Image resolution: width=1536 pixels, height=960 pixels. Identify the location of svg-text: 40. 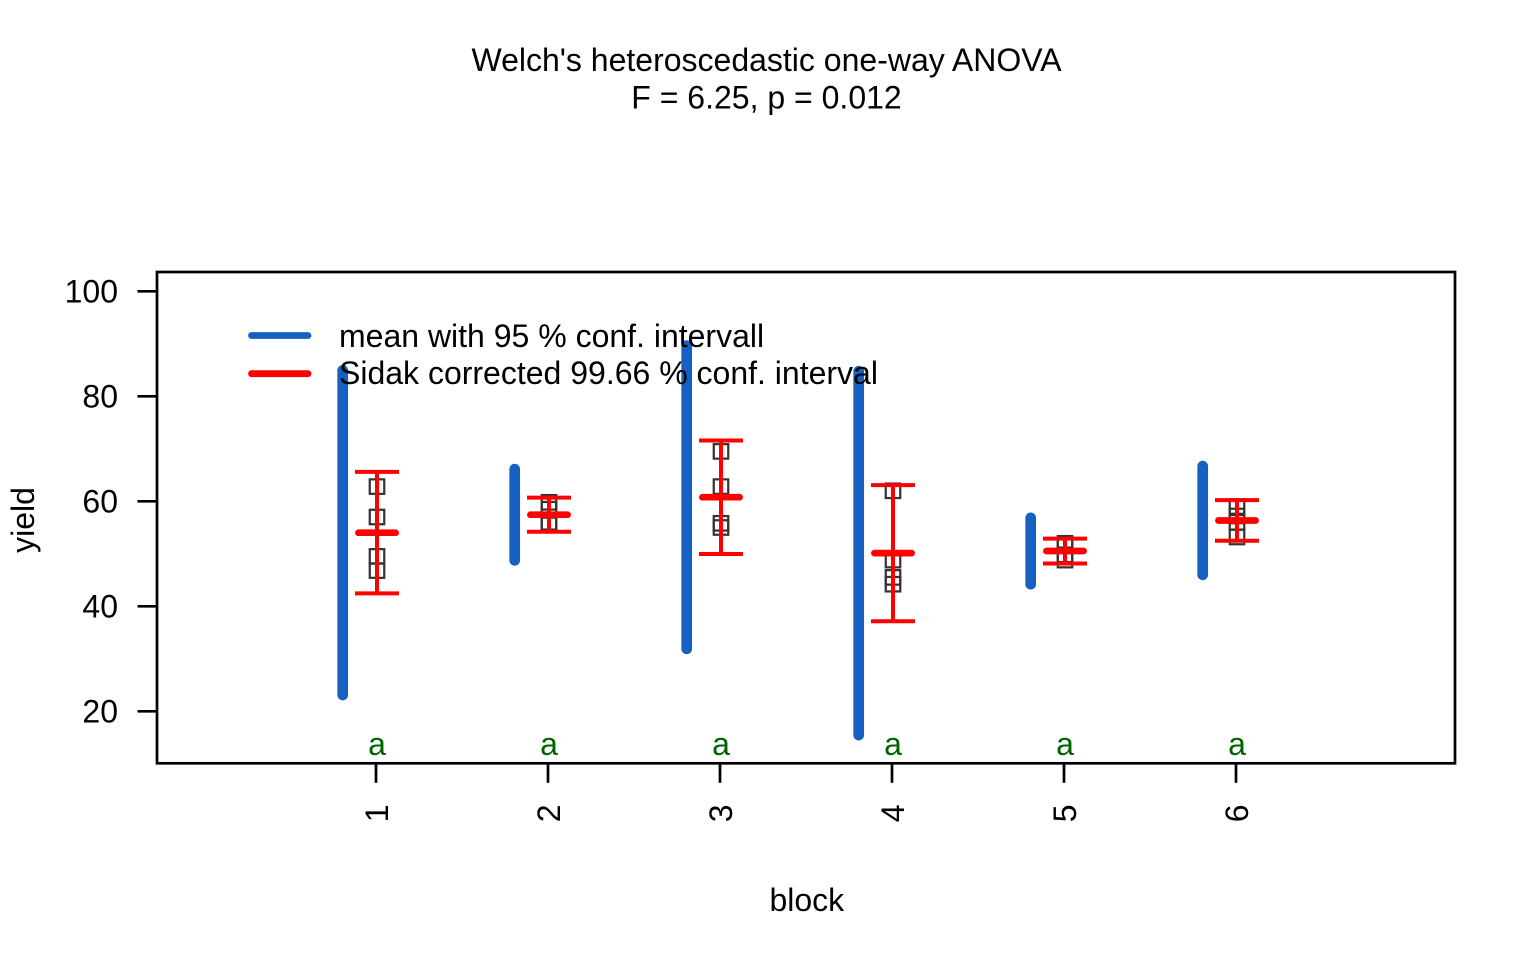
(100, 607).